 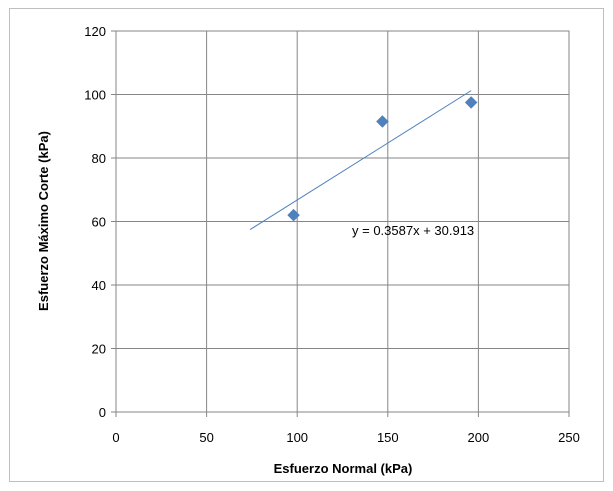 What do you see at coordinates (102, 412) in the screenshot?
I see `y-tick-label: 0` at bounding box center [102, 412].